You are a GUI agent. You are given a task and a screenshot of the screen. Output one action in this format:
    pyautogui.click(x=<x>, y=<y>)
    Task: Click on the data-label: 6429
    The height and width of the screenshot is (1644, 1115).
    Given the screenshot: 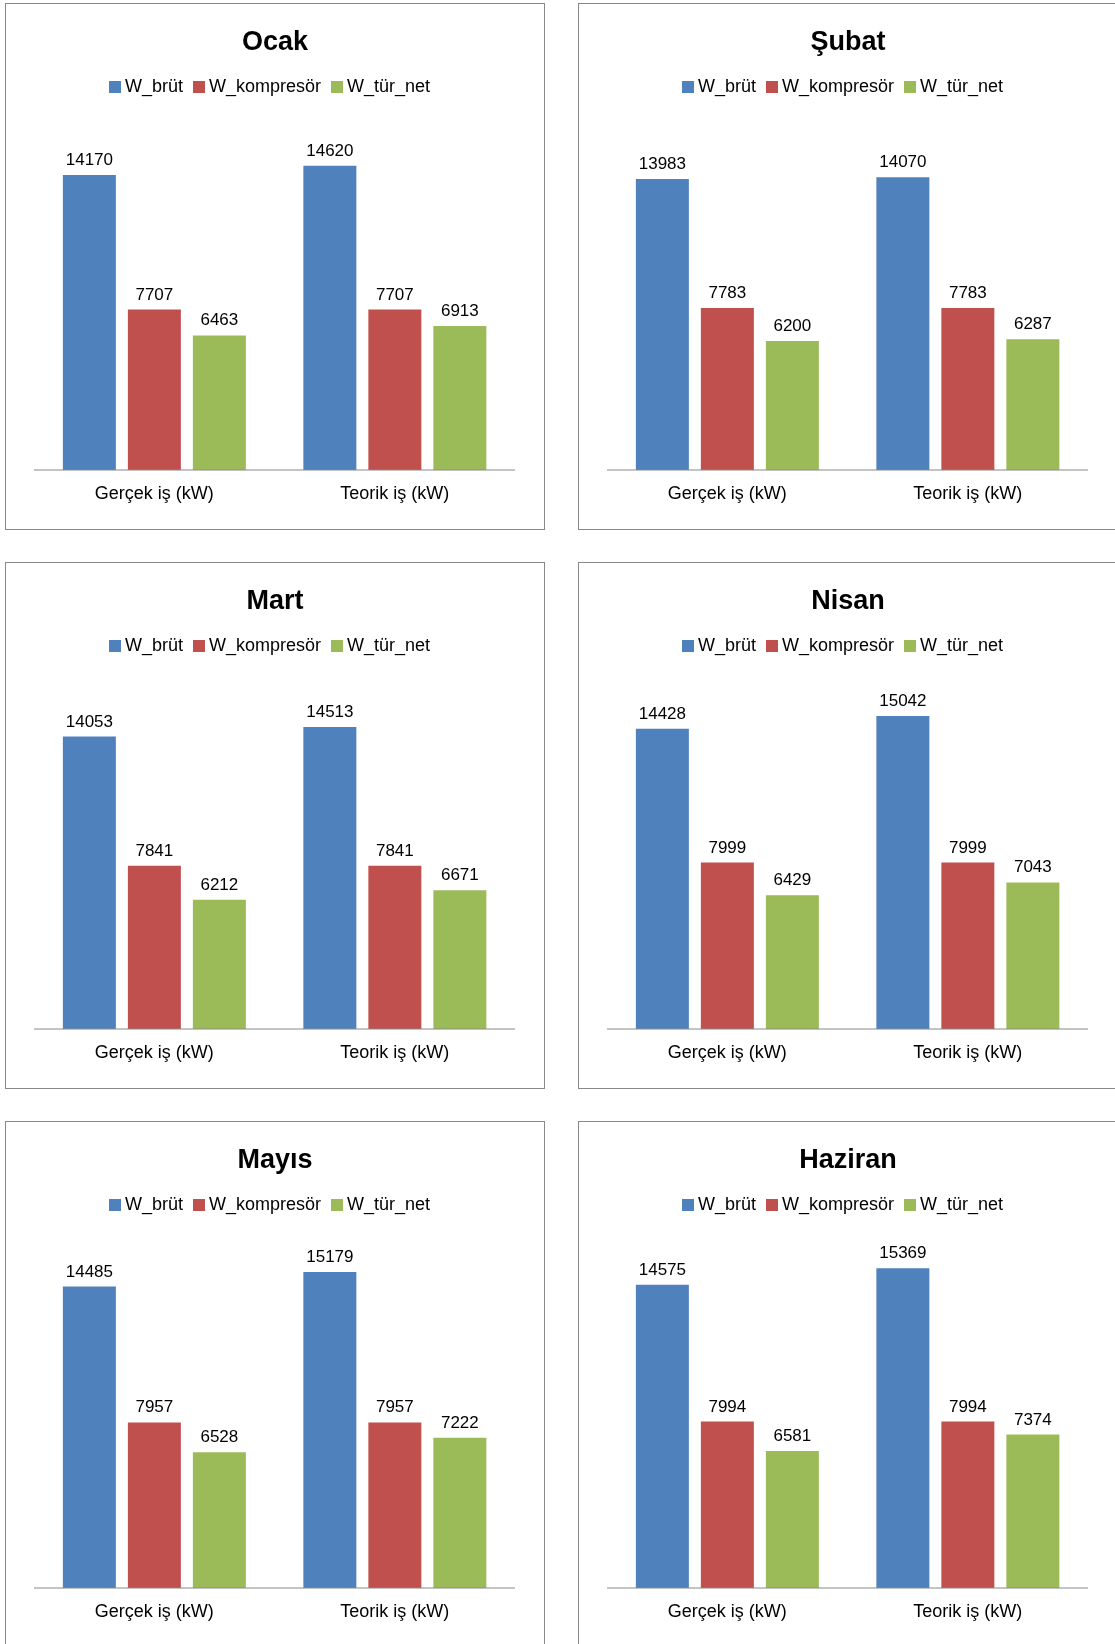 What is the action you would take?
    pyautogui.click(x=792, y=880)
    